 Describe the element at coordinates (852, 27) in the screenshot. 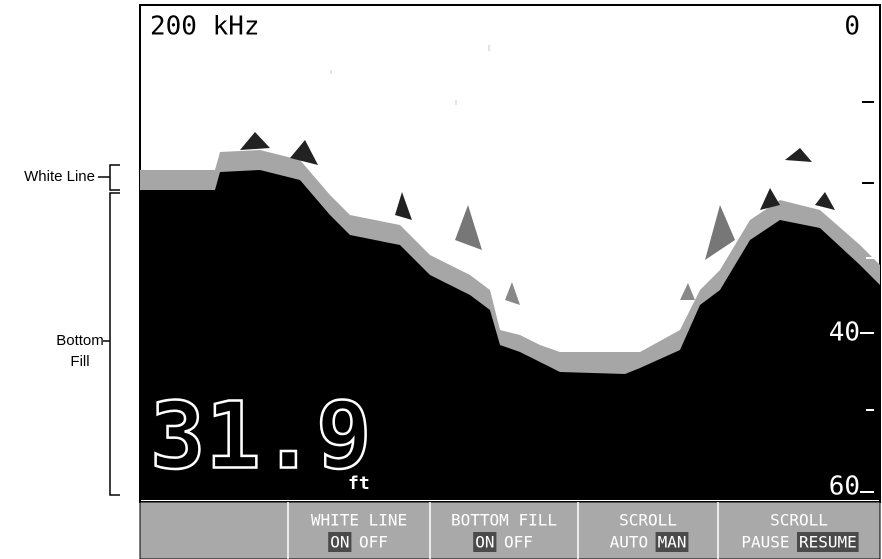

I see `depth-label: 0` at that location.